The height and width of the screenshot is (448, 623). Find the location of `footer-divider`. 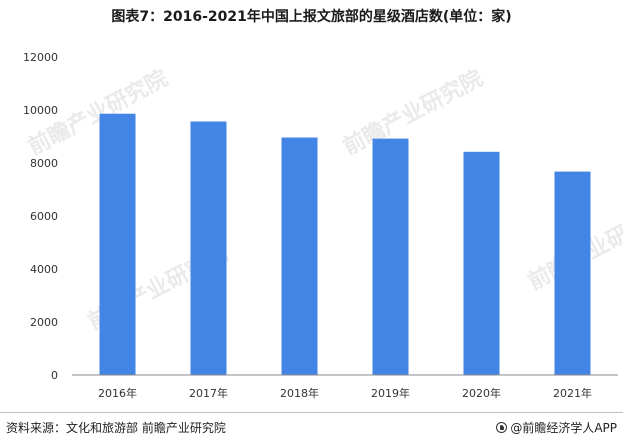

footer-divider is located at coordinates (311, 412).